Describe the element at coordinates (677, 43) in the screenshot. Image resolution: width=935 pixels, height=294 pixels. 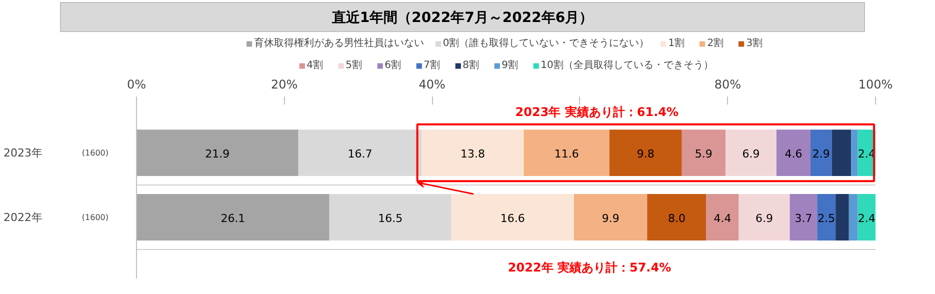
I see `legend-label: 1割` at that location.